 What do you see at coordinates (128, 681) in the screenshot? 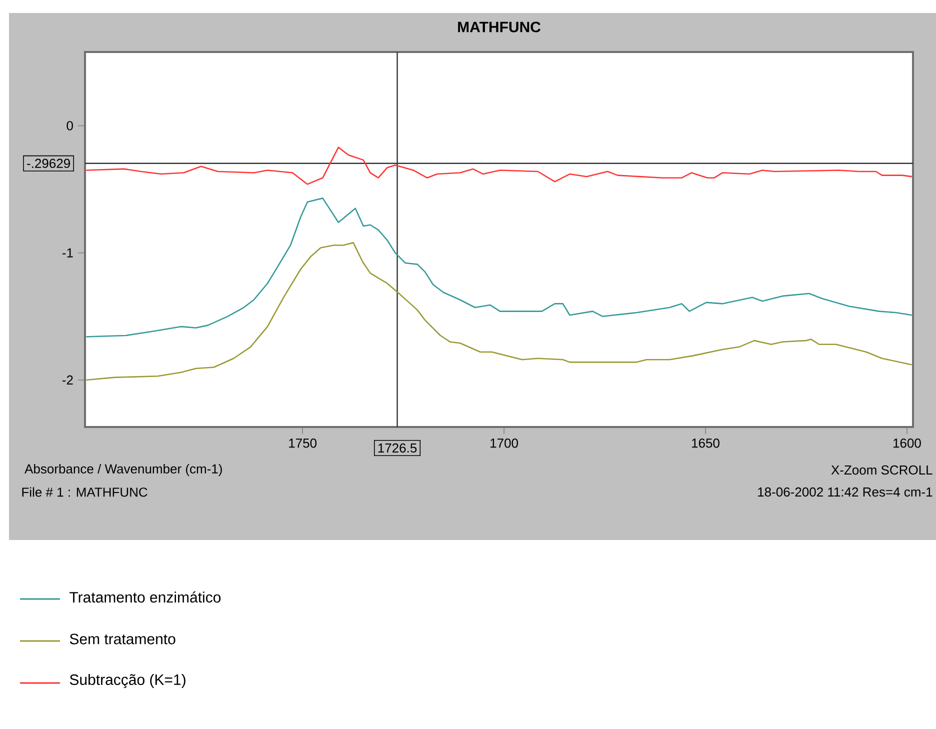
I see `legend-label: Subtracção (K=1)` at bounding box center [128, 681].